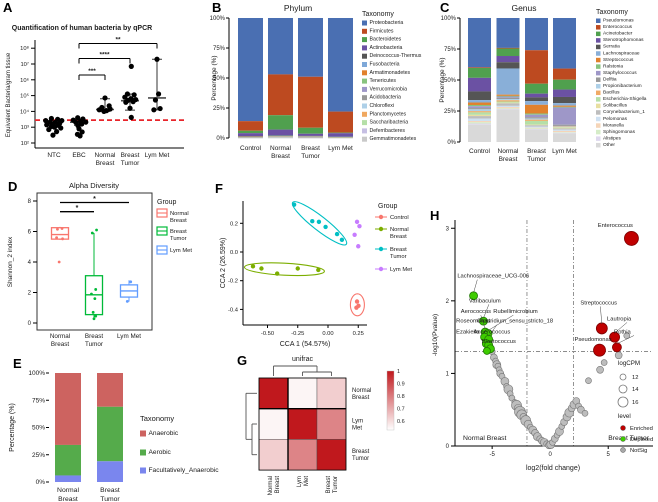 The width and height of the screenshot is (658, 502). I want to click on svg-text: Solibacillus, so click(615, 106).